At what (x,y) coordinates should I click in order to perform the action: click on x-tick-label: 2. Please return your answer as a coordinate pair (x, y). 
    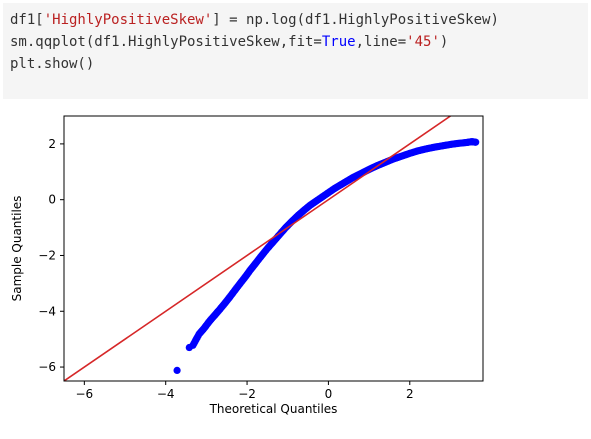
    Looking at the image, I should click on (410, 394).